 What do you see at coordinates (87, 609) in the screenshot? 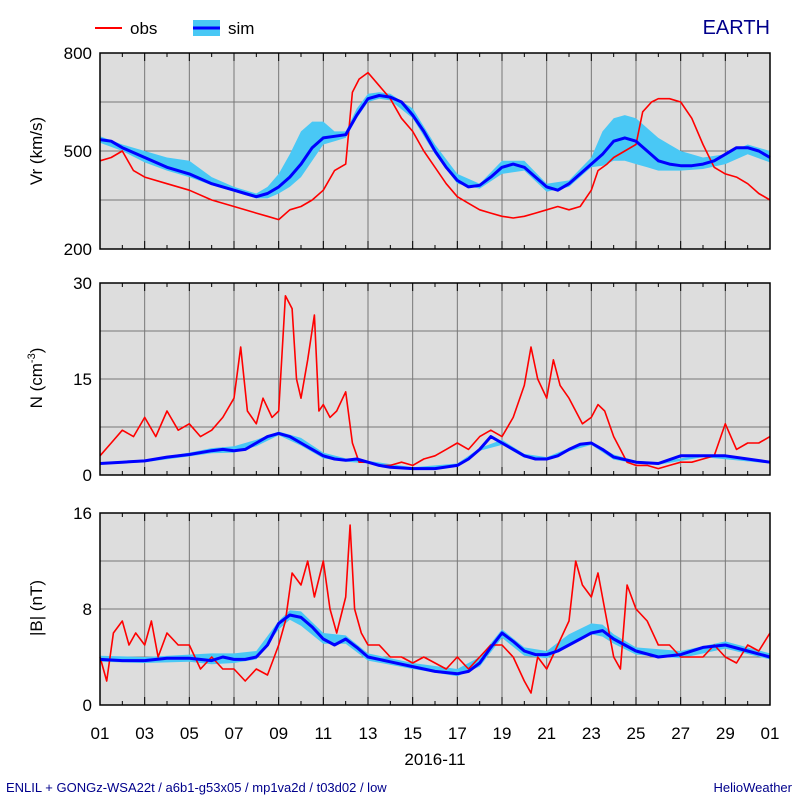
I see `y-tick-label: 8` at bounding box center [87, 609].